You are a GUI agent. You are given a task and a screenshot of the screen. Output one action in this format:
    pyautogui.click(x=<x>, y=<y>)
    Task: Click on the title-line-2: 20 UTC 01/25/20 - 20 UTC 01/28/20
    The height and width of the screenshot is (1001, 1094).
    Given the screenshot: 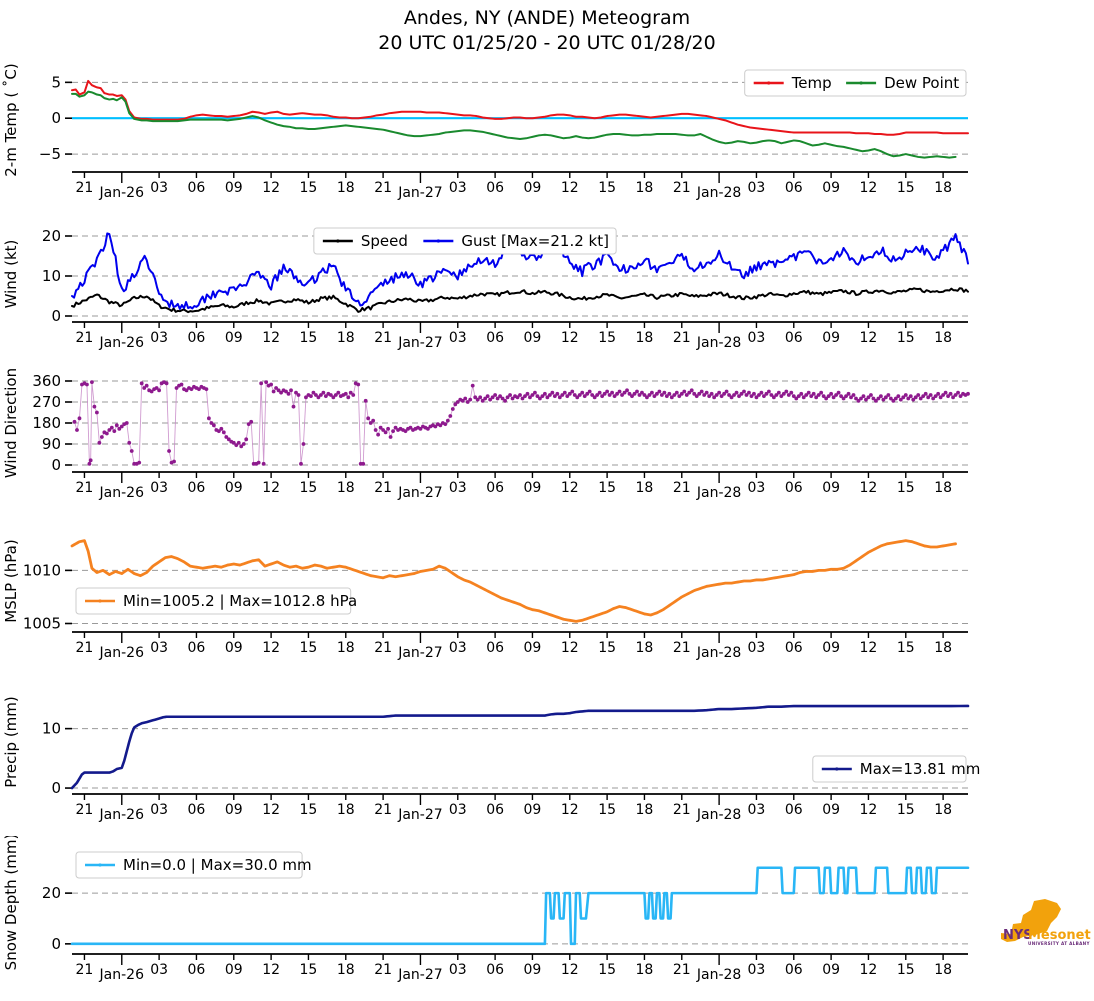 What is the action you would take?
    pyautogui.click(x=547, y=43)
    